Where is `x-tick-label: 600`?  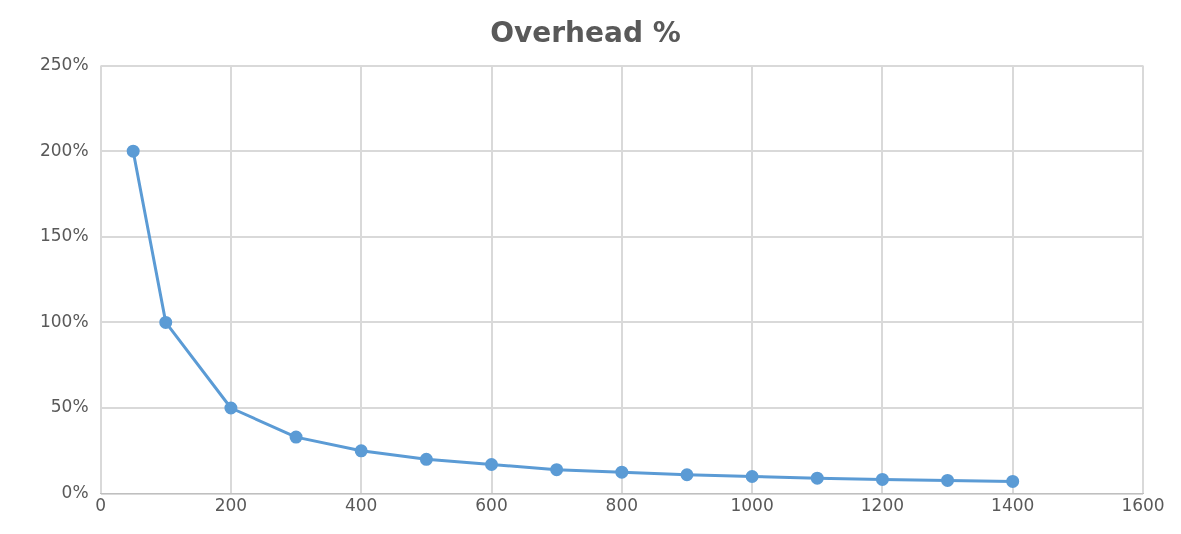 x-tick-label: 600 is located at coordinates (491, 505).